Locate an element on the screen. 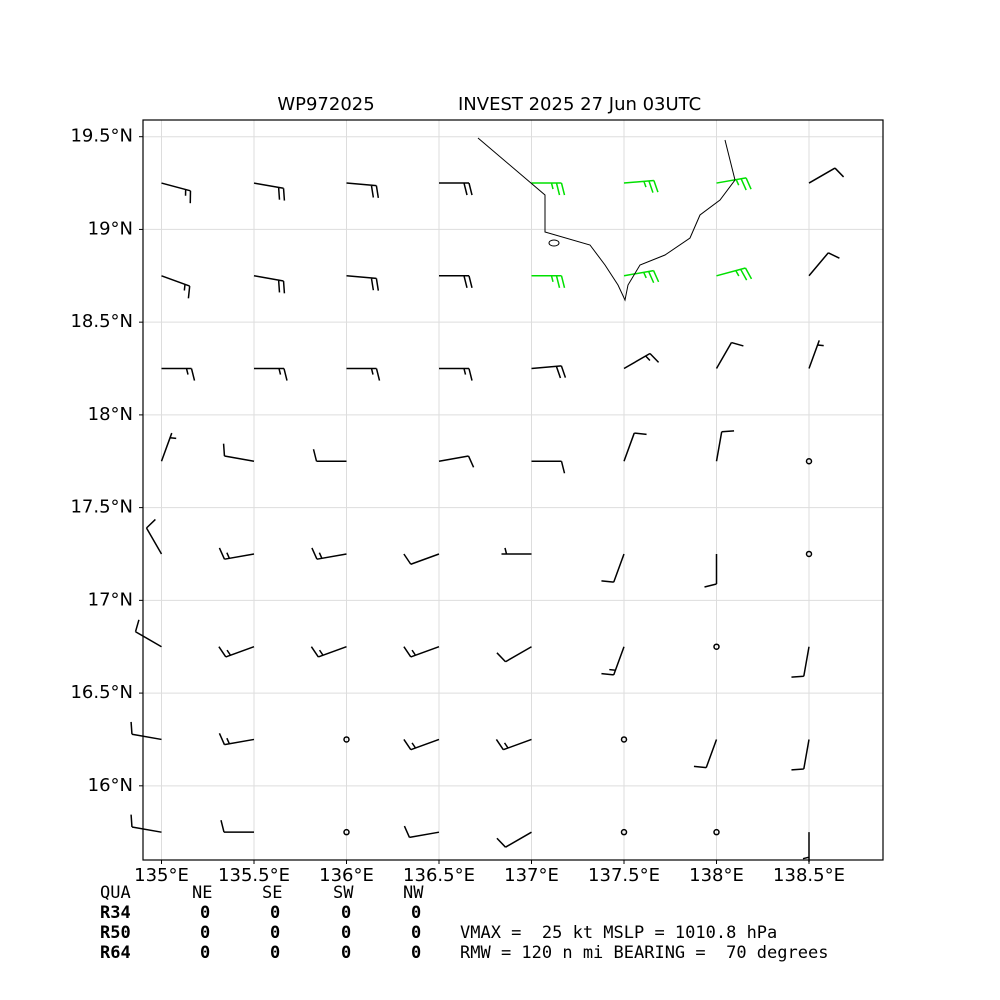 This screenshot has width=1000, height=1000. row-label: R50 is located at coordinates (115, 933).